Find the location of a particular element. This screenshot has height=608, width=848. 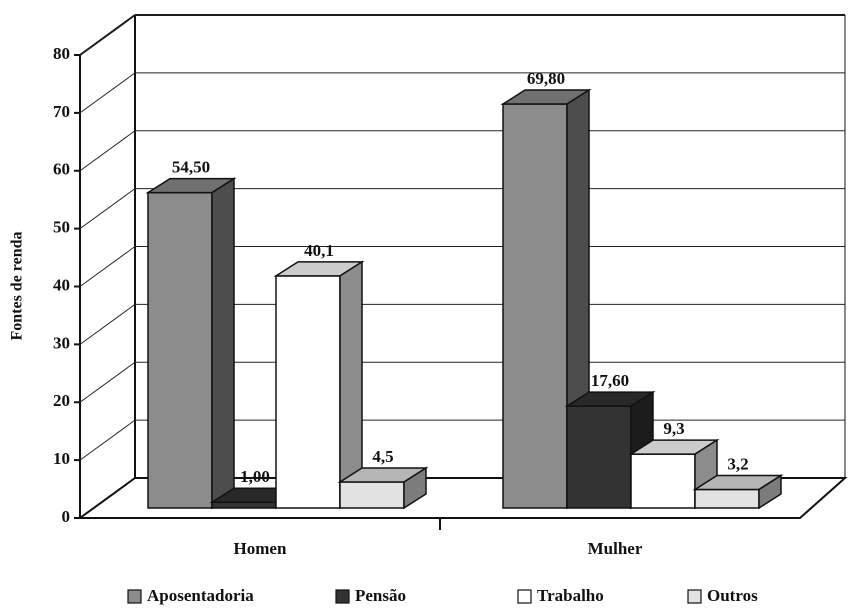

y-tick-label: 70 is located at coordinates (61, 111).